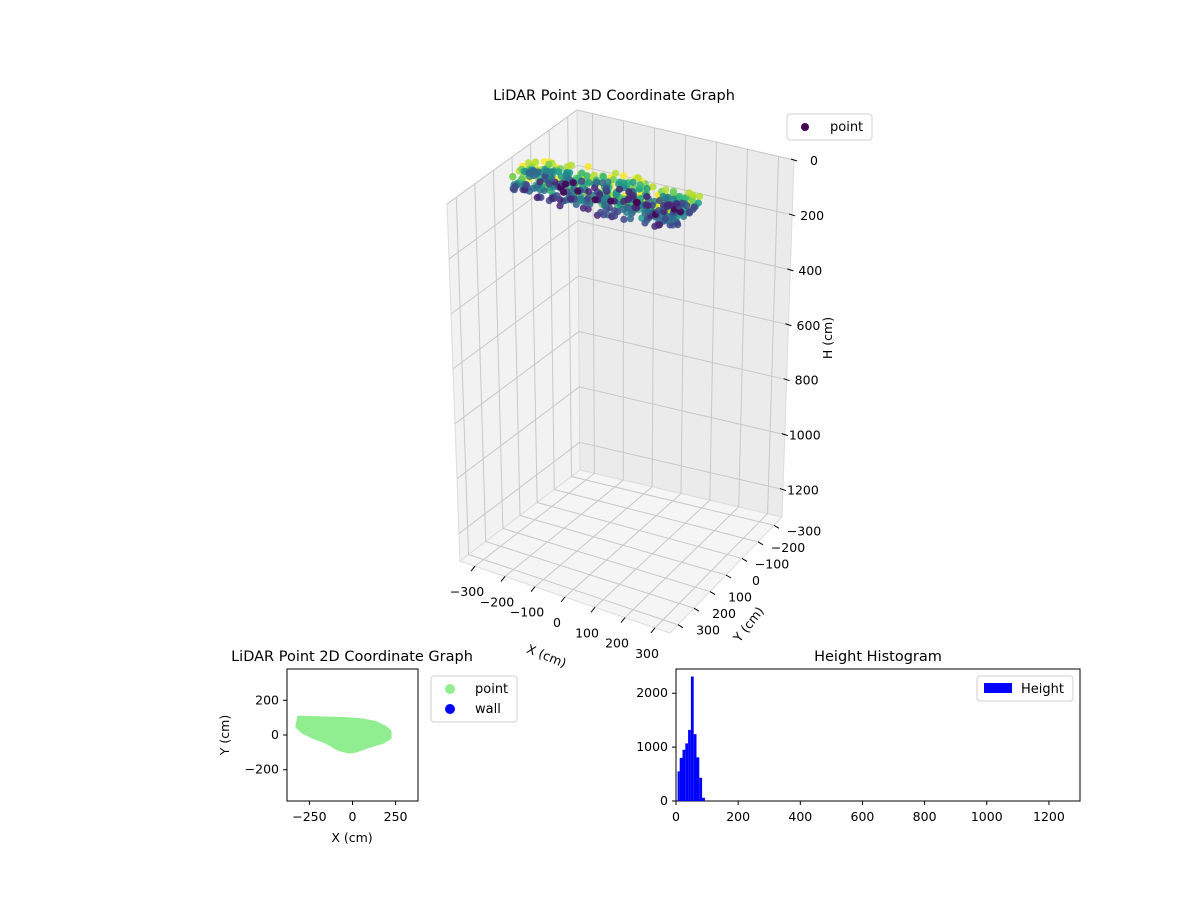 The height and width of the screenshot is (904, 1200). I want to click on h-tick-label-3d: 1200, so click(803, 490).